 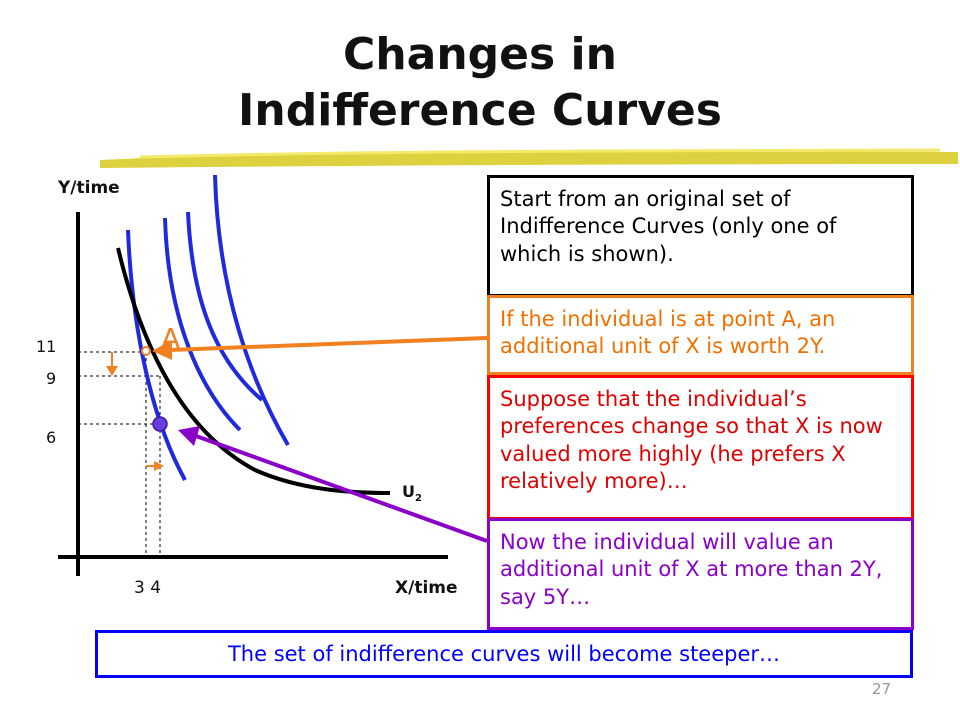 I want to click on orange-drop-arrow-head, so click(x=112, y=371).